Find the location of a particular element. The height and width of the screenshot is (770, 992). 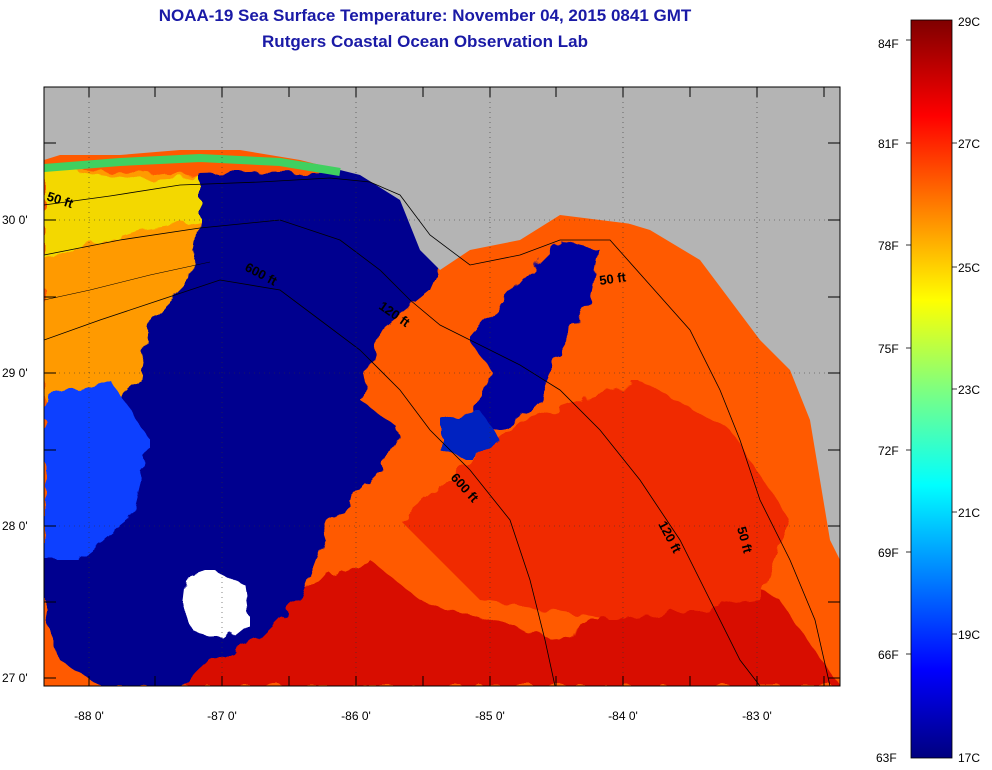

lat-label: 29 0' is located at coordinates (15, 373).